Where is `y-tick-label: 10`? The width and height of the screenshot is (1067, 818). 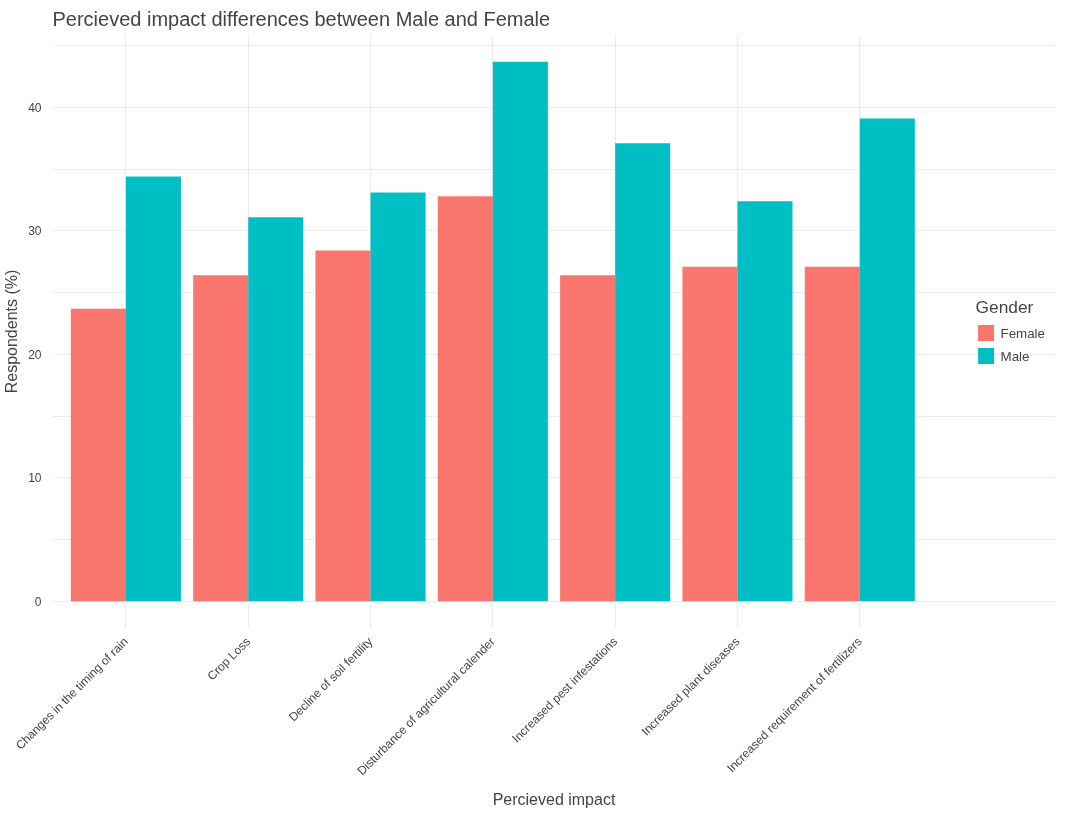
y-tick-label: 10 is located at coordinates (35, 478).